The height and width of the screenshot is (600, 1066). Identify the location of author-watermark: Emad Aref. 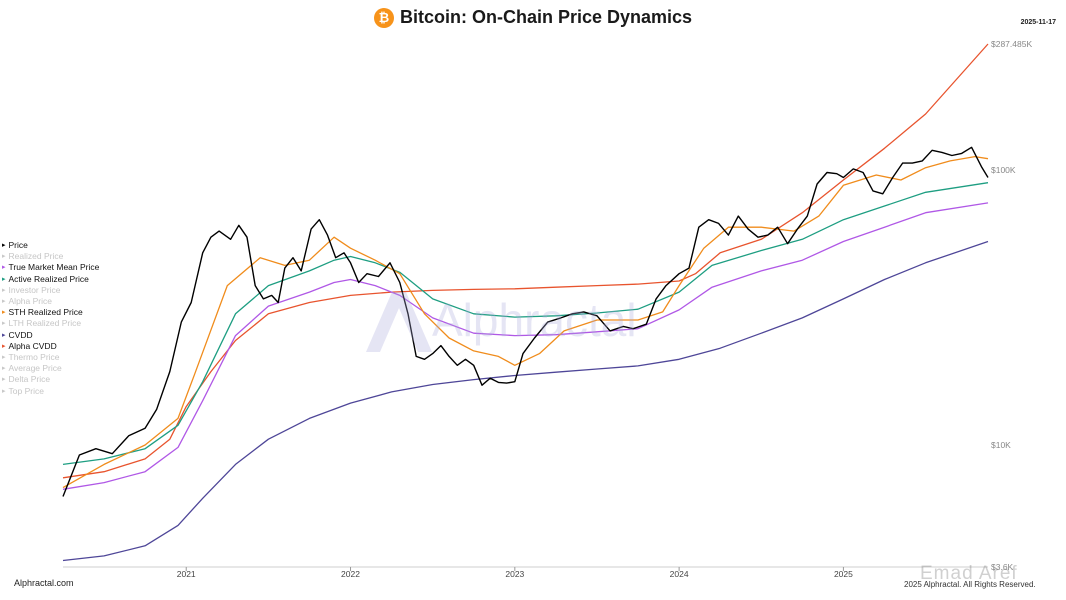
(969, 573).